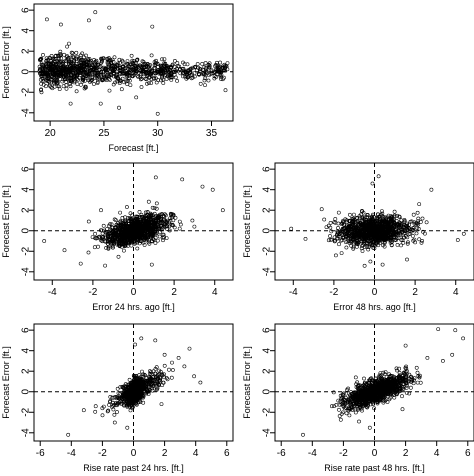 Image resolution: width=474 pixels, height=476 pixels. I want to click on plot-frame, so click(133, 62).